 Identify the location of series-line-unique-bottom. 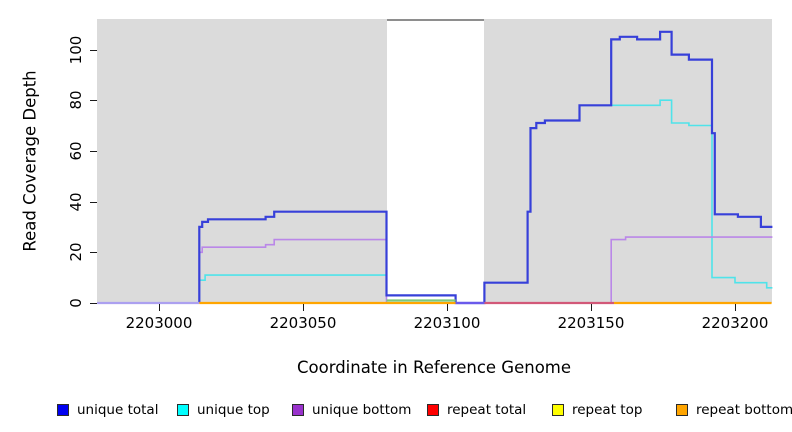
(485, 270).